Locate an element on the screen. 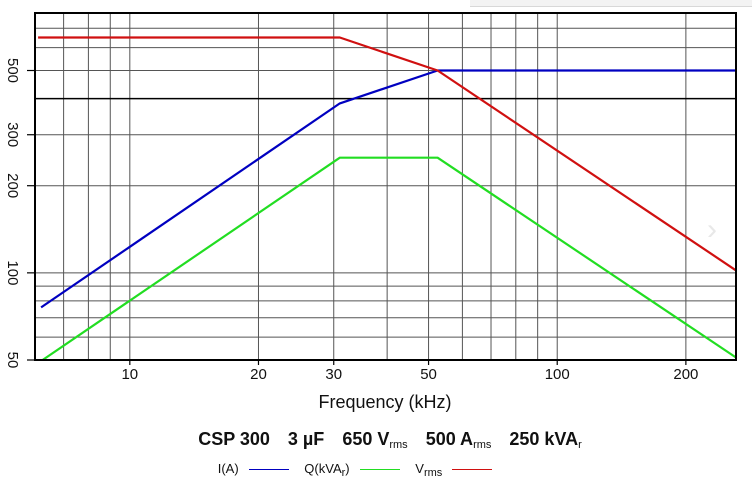 The width and height of the screenshot is (752, 490). x-tick-label: 10 is located at coordinates (129, 374).